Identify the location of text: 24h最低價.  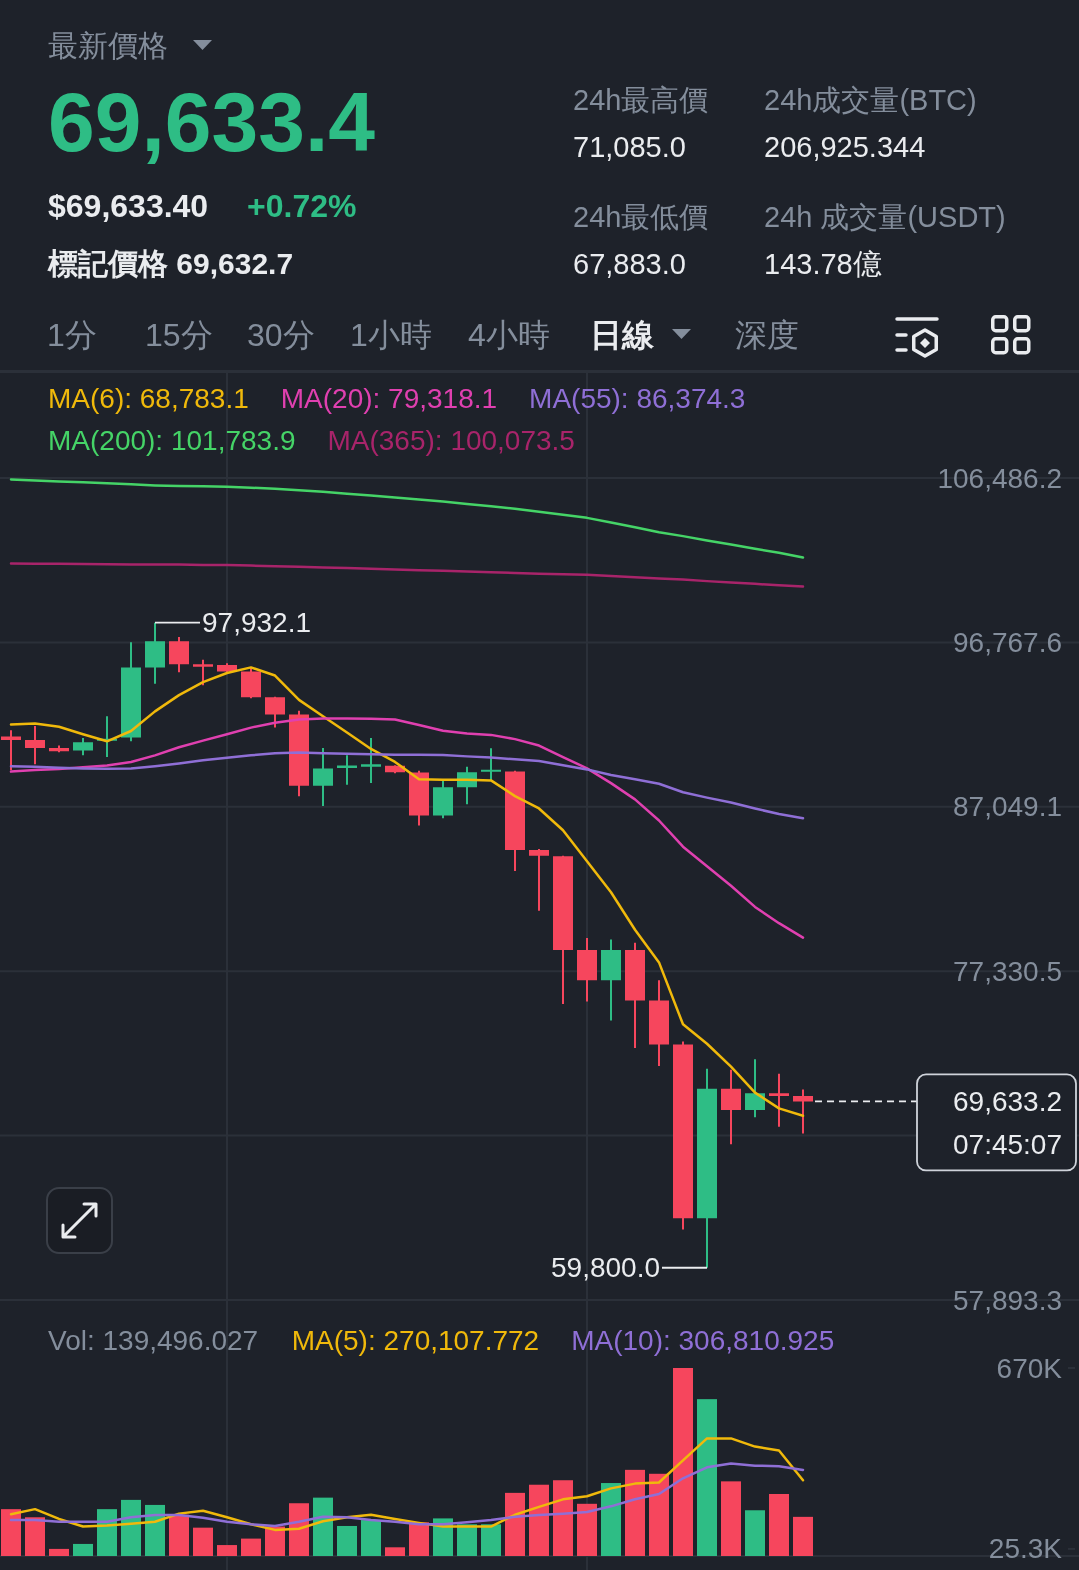
(641, 217).